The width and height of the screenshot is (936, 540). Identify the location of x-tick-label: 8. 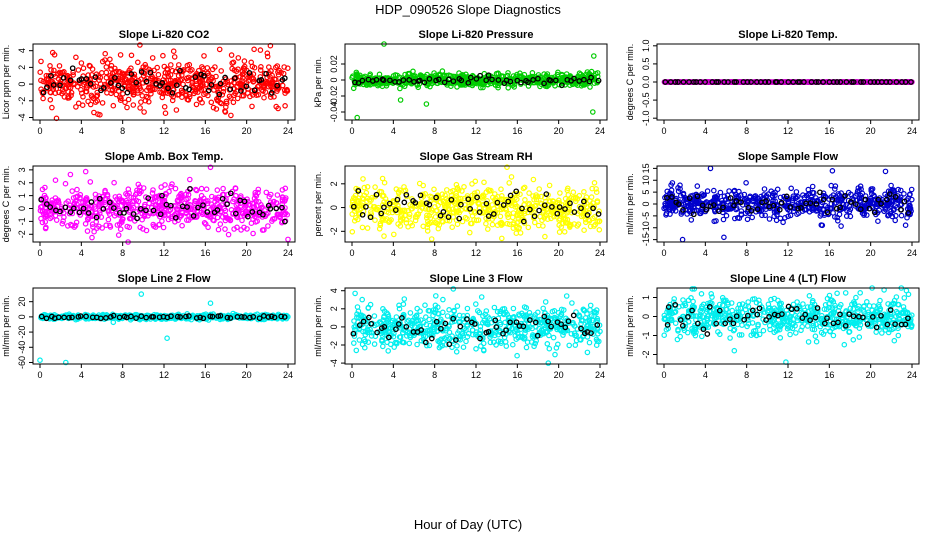
(122, 375).